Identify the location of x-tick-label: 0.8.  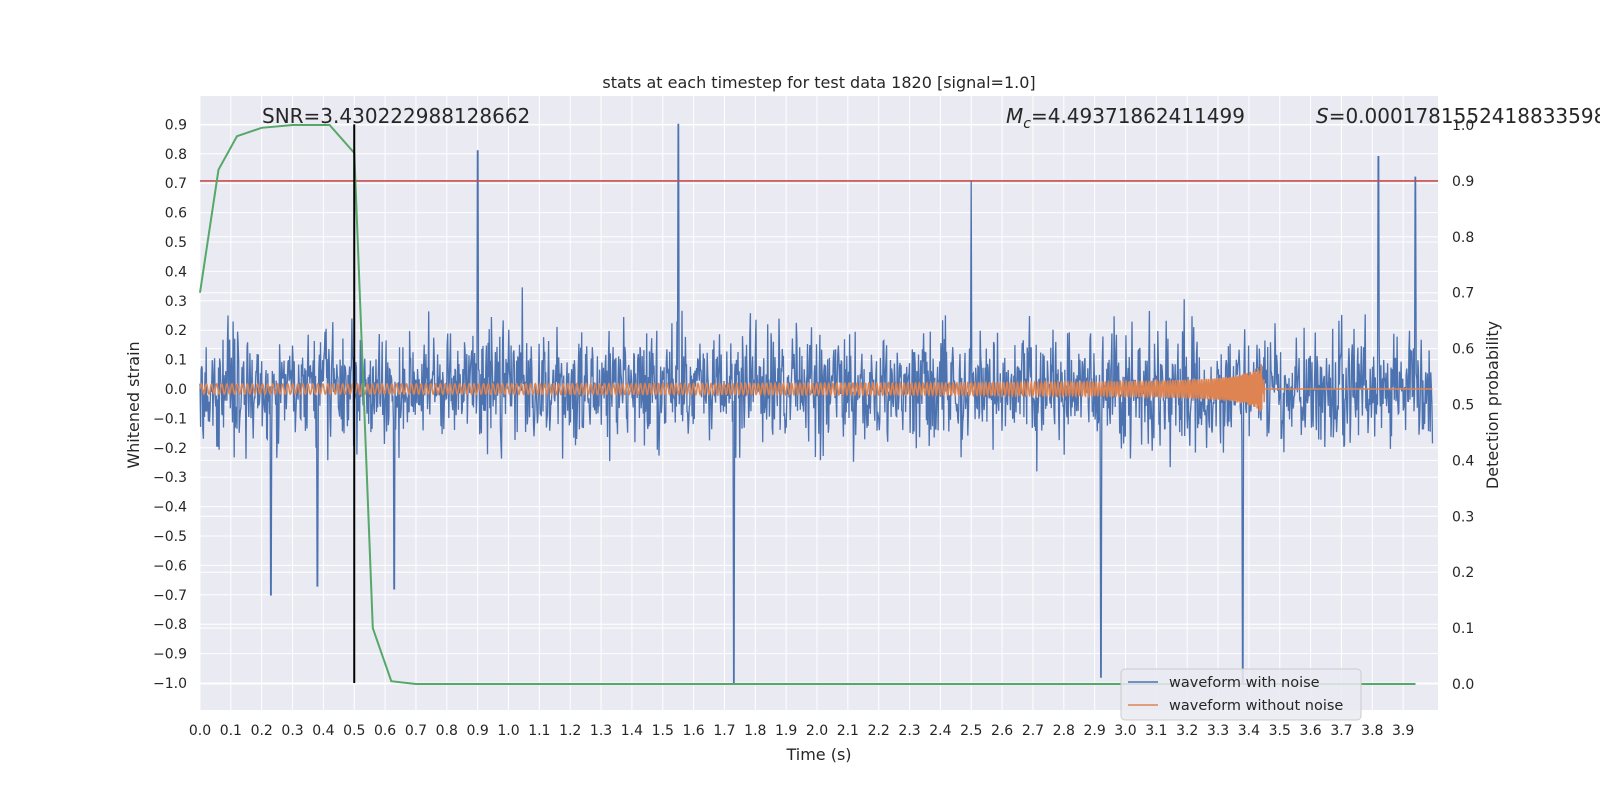
(447, 731).